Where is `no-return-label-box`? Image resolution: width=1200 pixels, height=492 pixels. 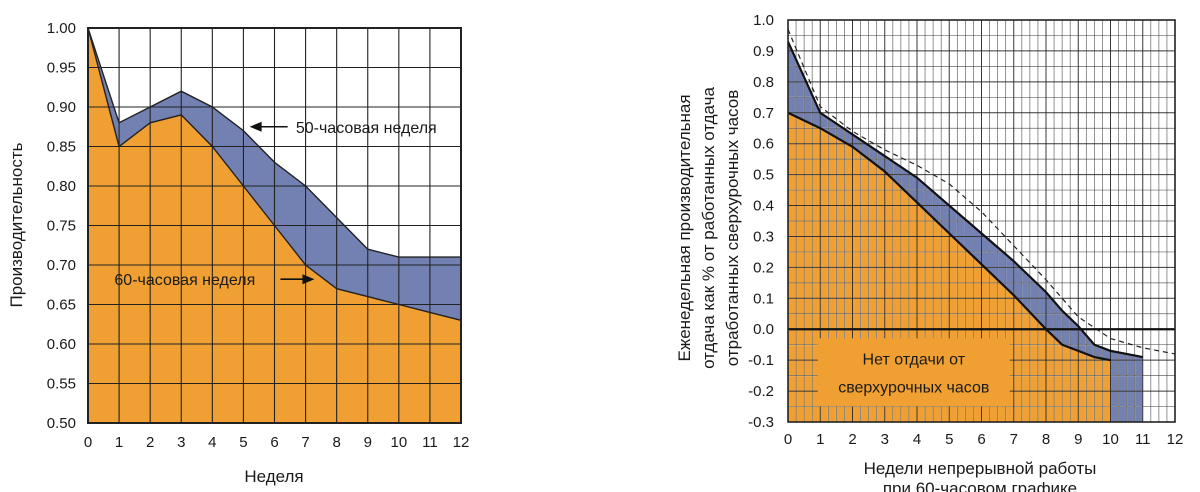 no-return-label-box is located at coordinates (913, 372).